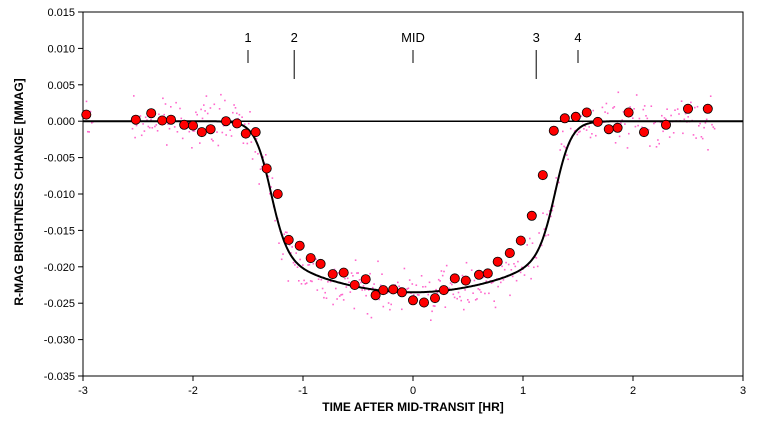 Image resolution: width=761 pixels, height=422 pixels. What do you see at coordinates (294, 37) in the screenshot?
I see `contact-marker-label: 2` at bounding box center [294, 37].